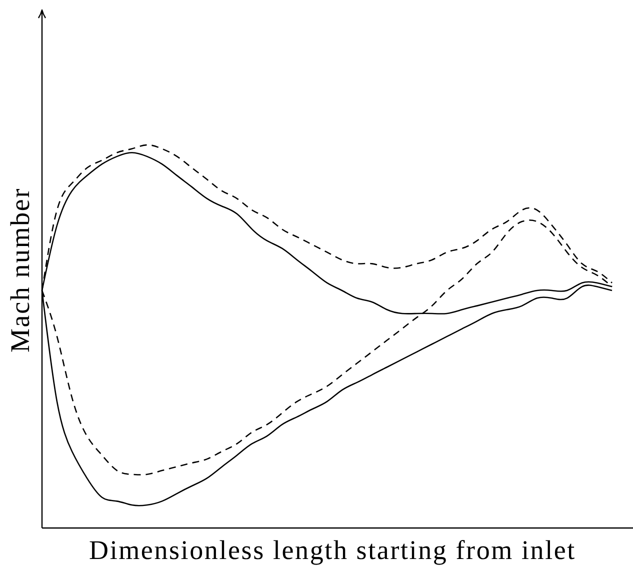  I want to click on y-axis-title: Mach number, so click(20, 270).